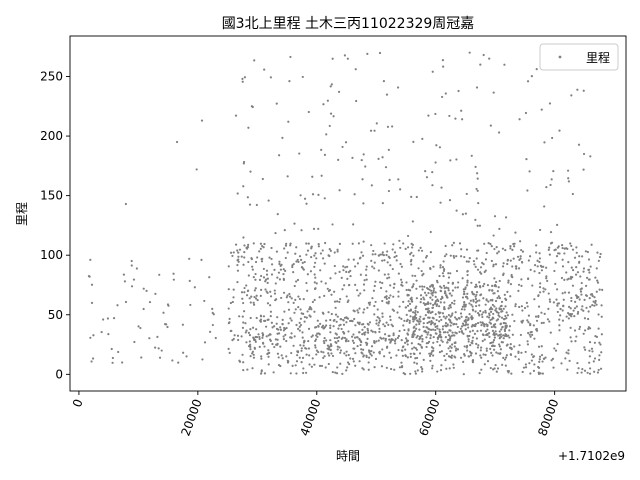 The image size is (640, 480). Describe the element at coordinates (51, 255) in the screenshot. I see `y-tick-label: 100` at that location.